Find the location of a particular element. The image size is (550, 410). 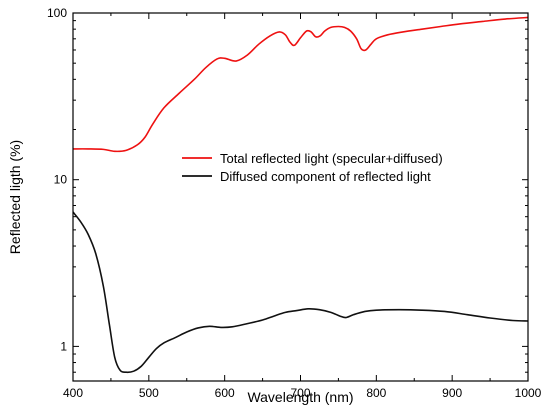

y-tick-label: 10 is located at coordinates (61, 180).